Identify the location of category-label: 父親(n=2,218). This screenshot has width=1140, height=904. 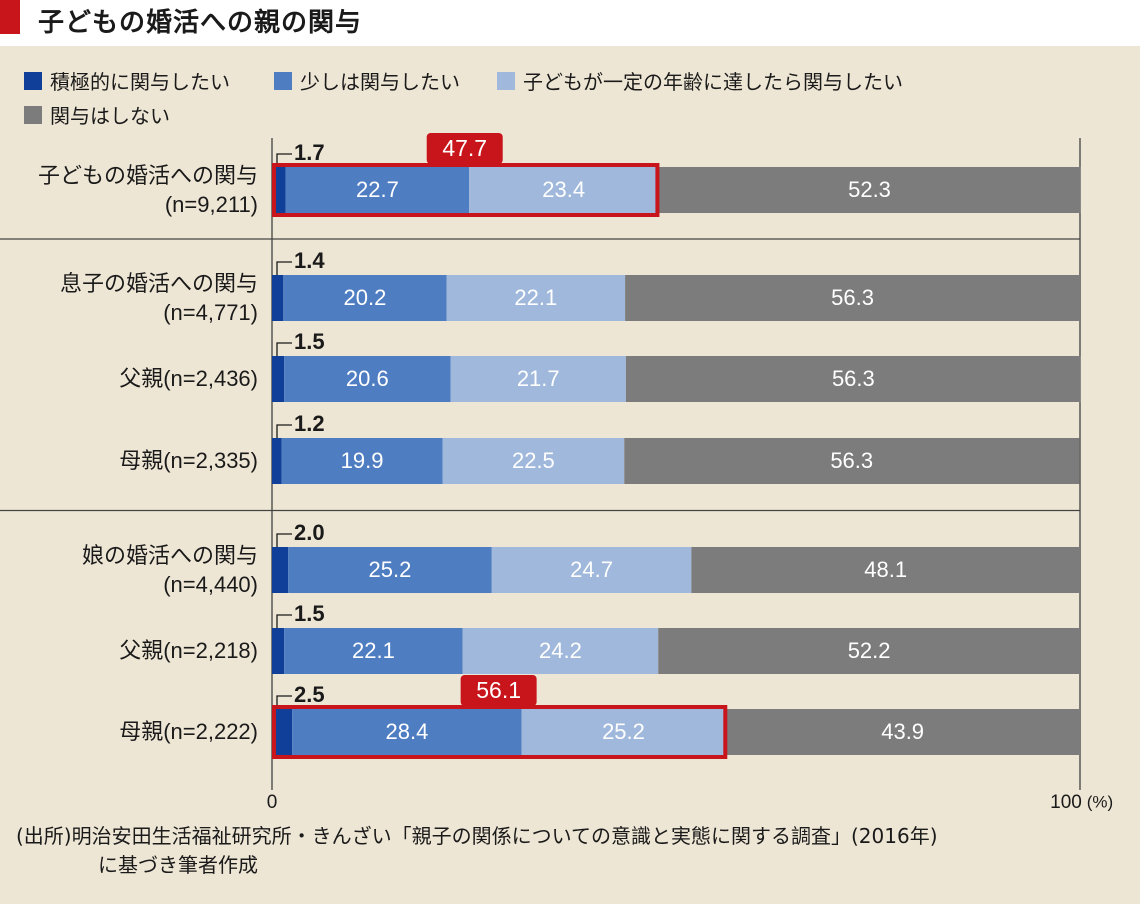
(188, 650).